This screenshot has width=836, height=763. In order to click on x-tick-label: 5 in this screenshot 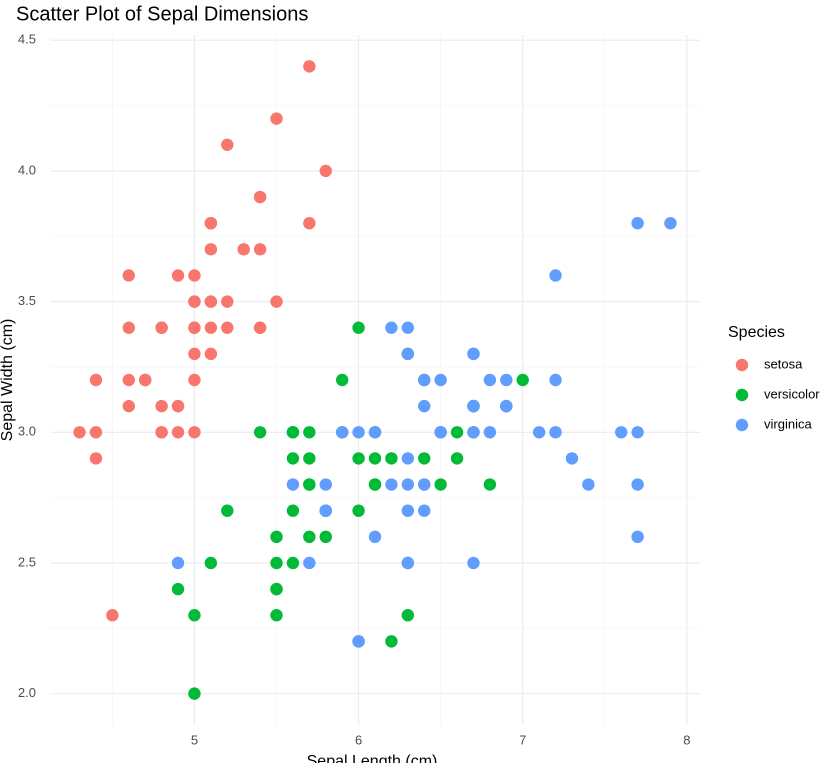, I will do `click(194, 739)`.